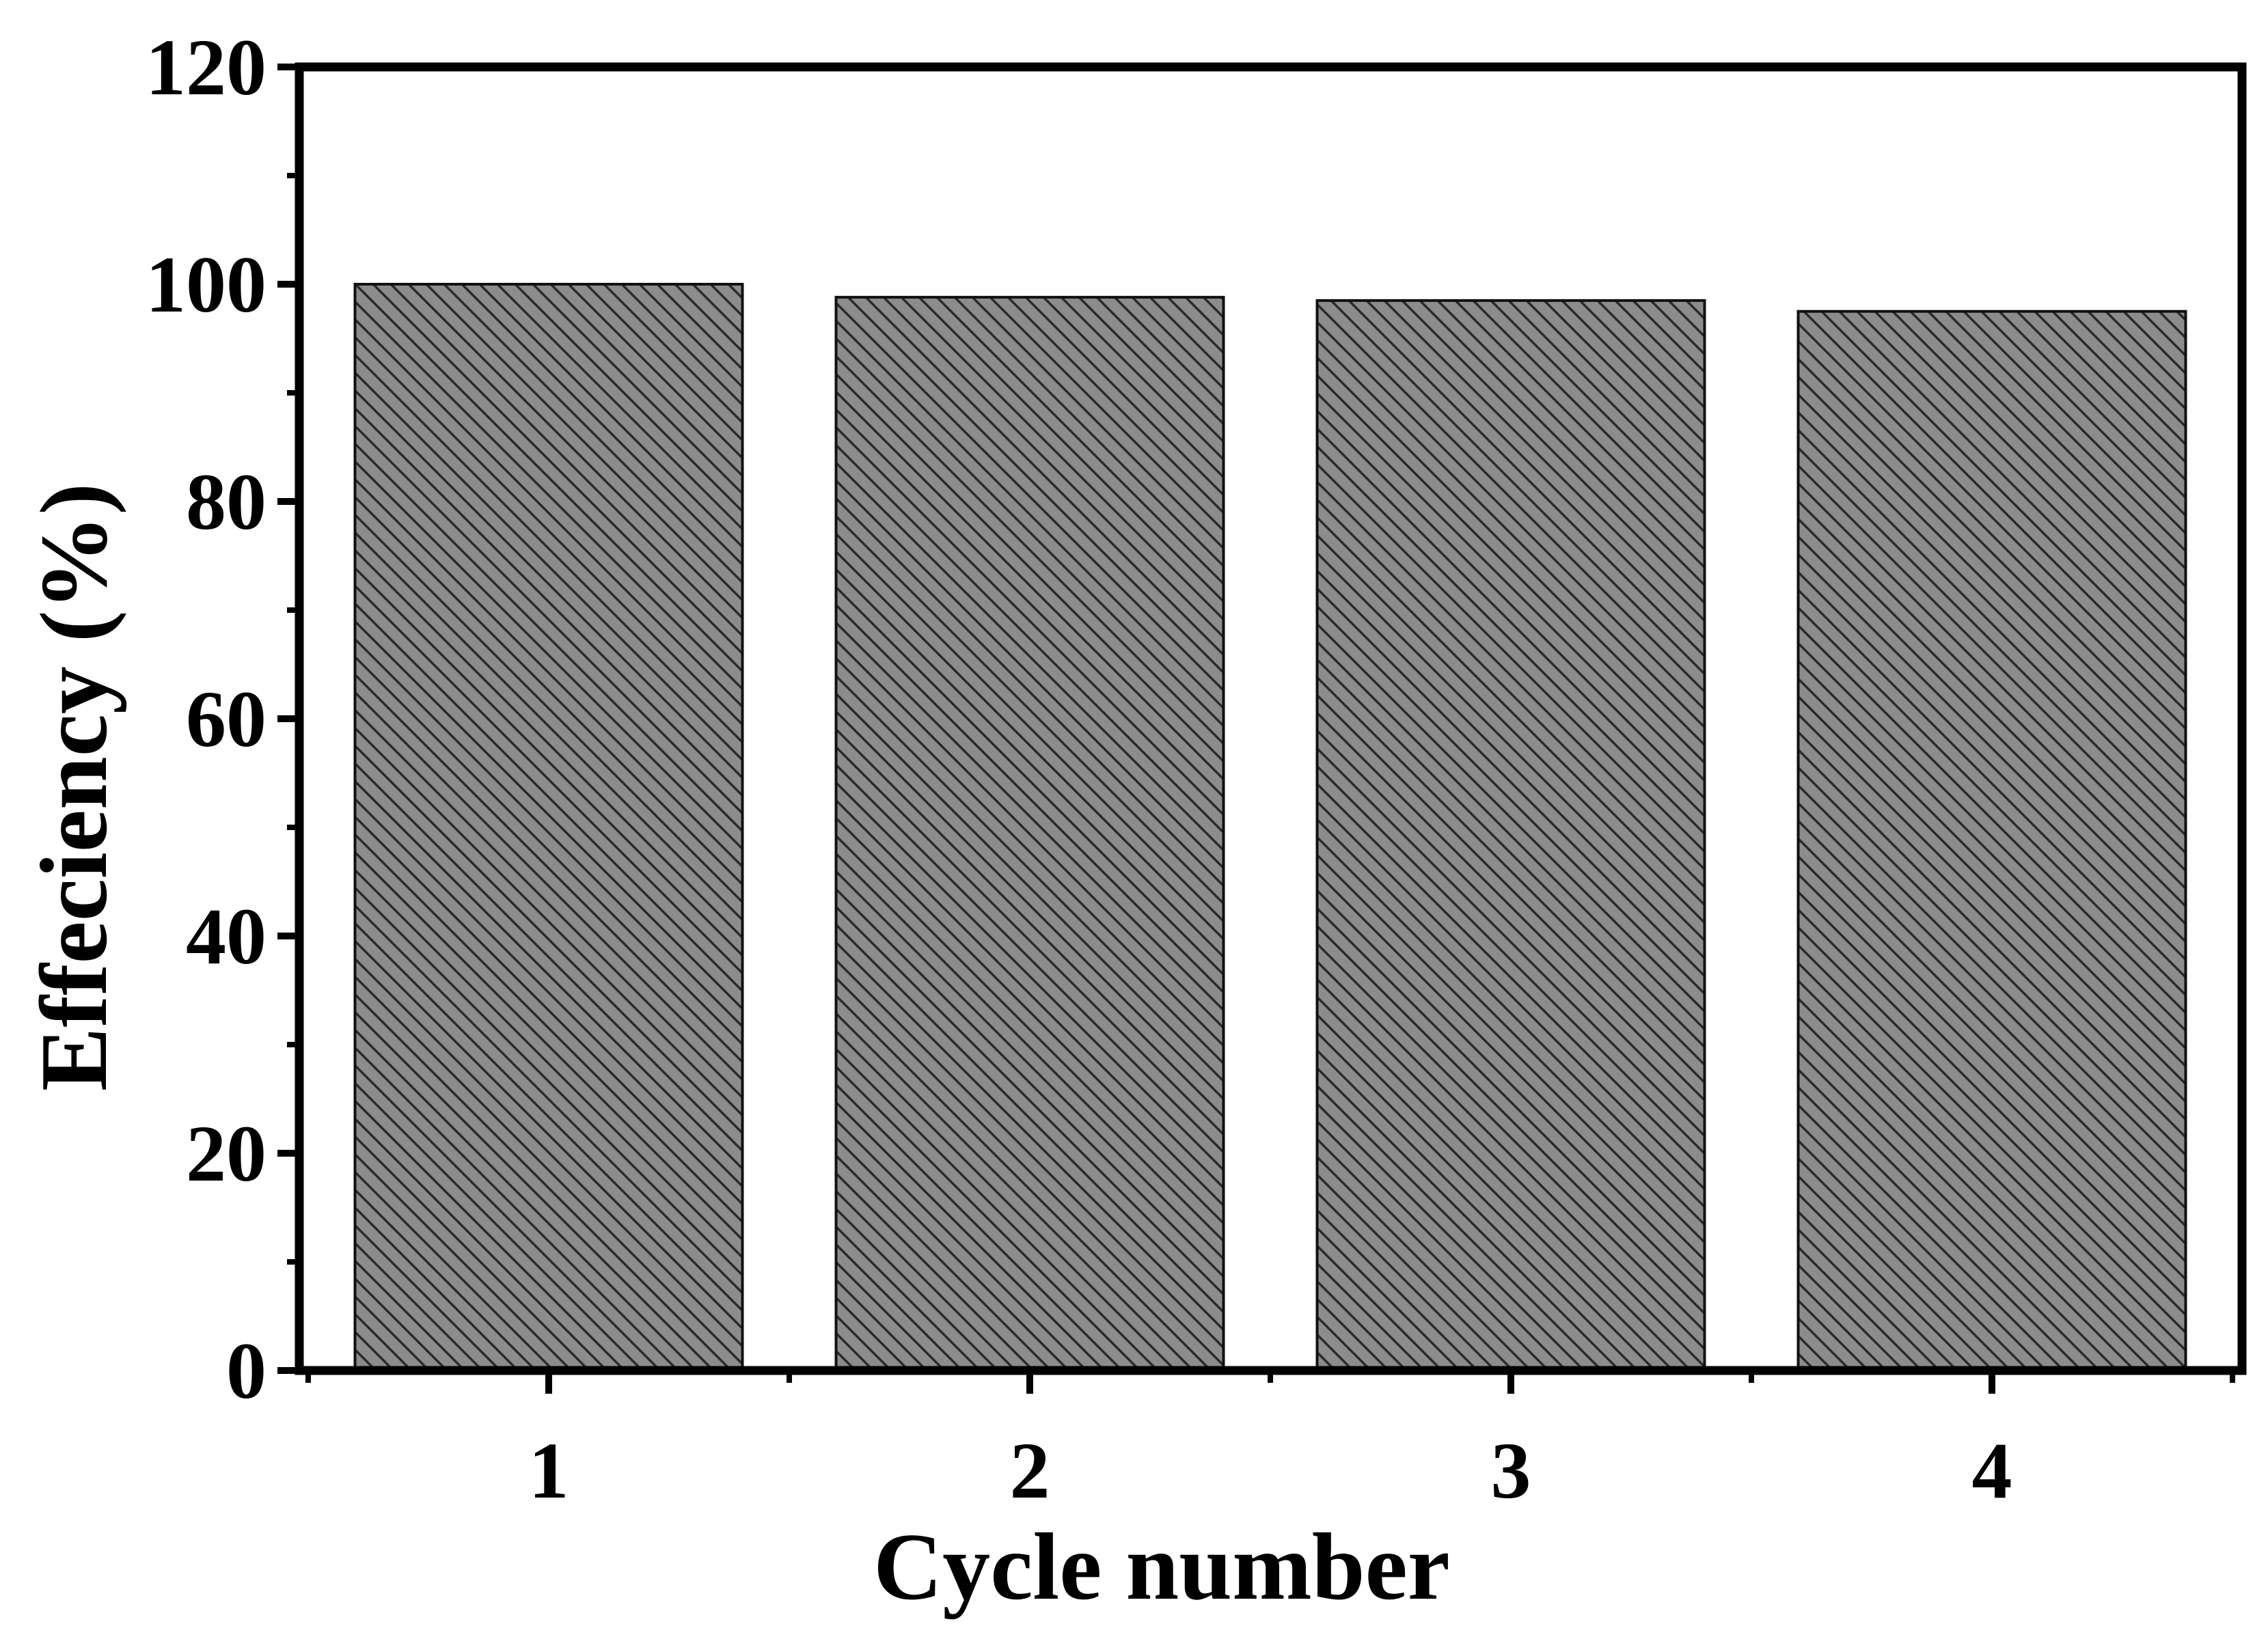 The height and width of the screenshot is (1639, 2268). What do you see at coordinates (549, 1471) in the screenshot?
I see `x-tick-label: 1` at bounding box center [549, 1471].